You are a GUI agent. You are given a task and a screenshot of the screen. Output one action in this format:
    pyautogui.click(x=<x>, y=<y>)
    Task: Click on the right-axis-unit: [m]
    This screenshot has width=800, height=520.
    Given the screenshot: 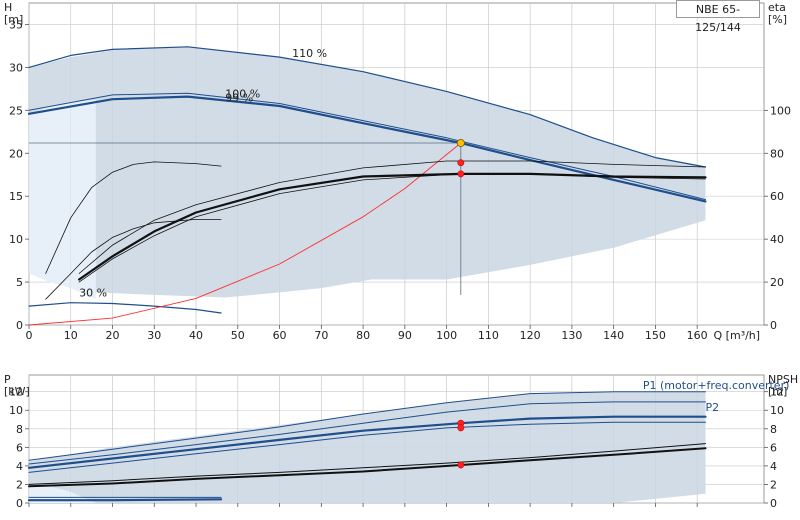 What is the action you would take?
    pyautogui.click(x=777, y=391)
    